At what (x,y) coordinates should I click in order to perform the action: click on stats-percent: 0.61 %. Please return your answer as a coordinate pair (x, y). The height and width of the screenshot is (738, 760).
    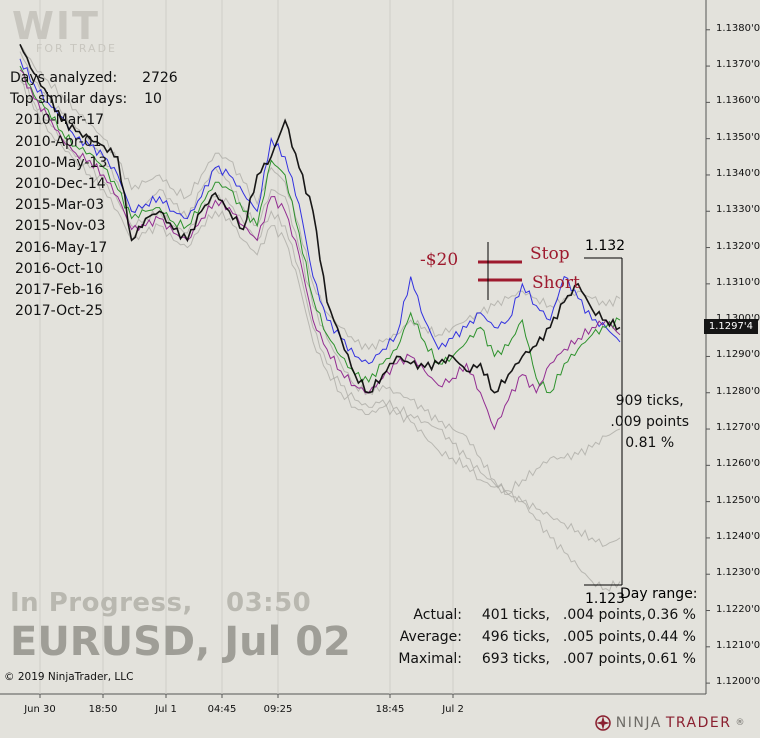
    Looking at the image, I should click on (671, 659).